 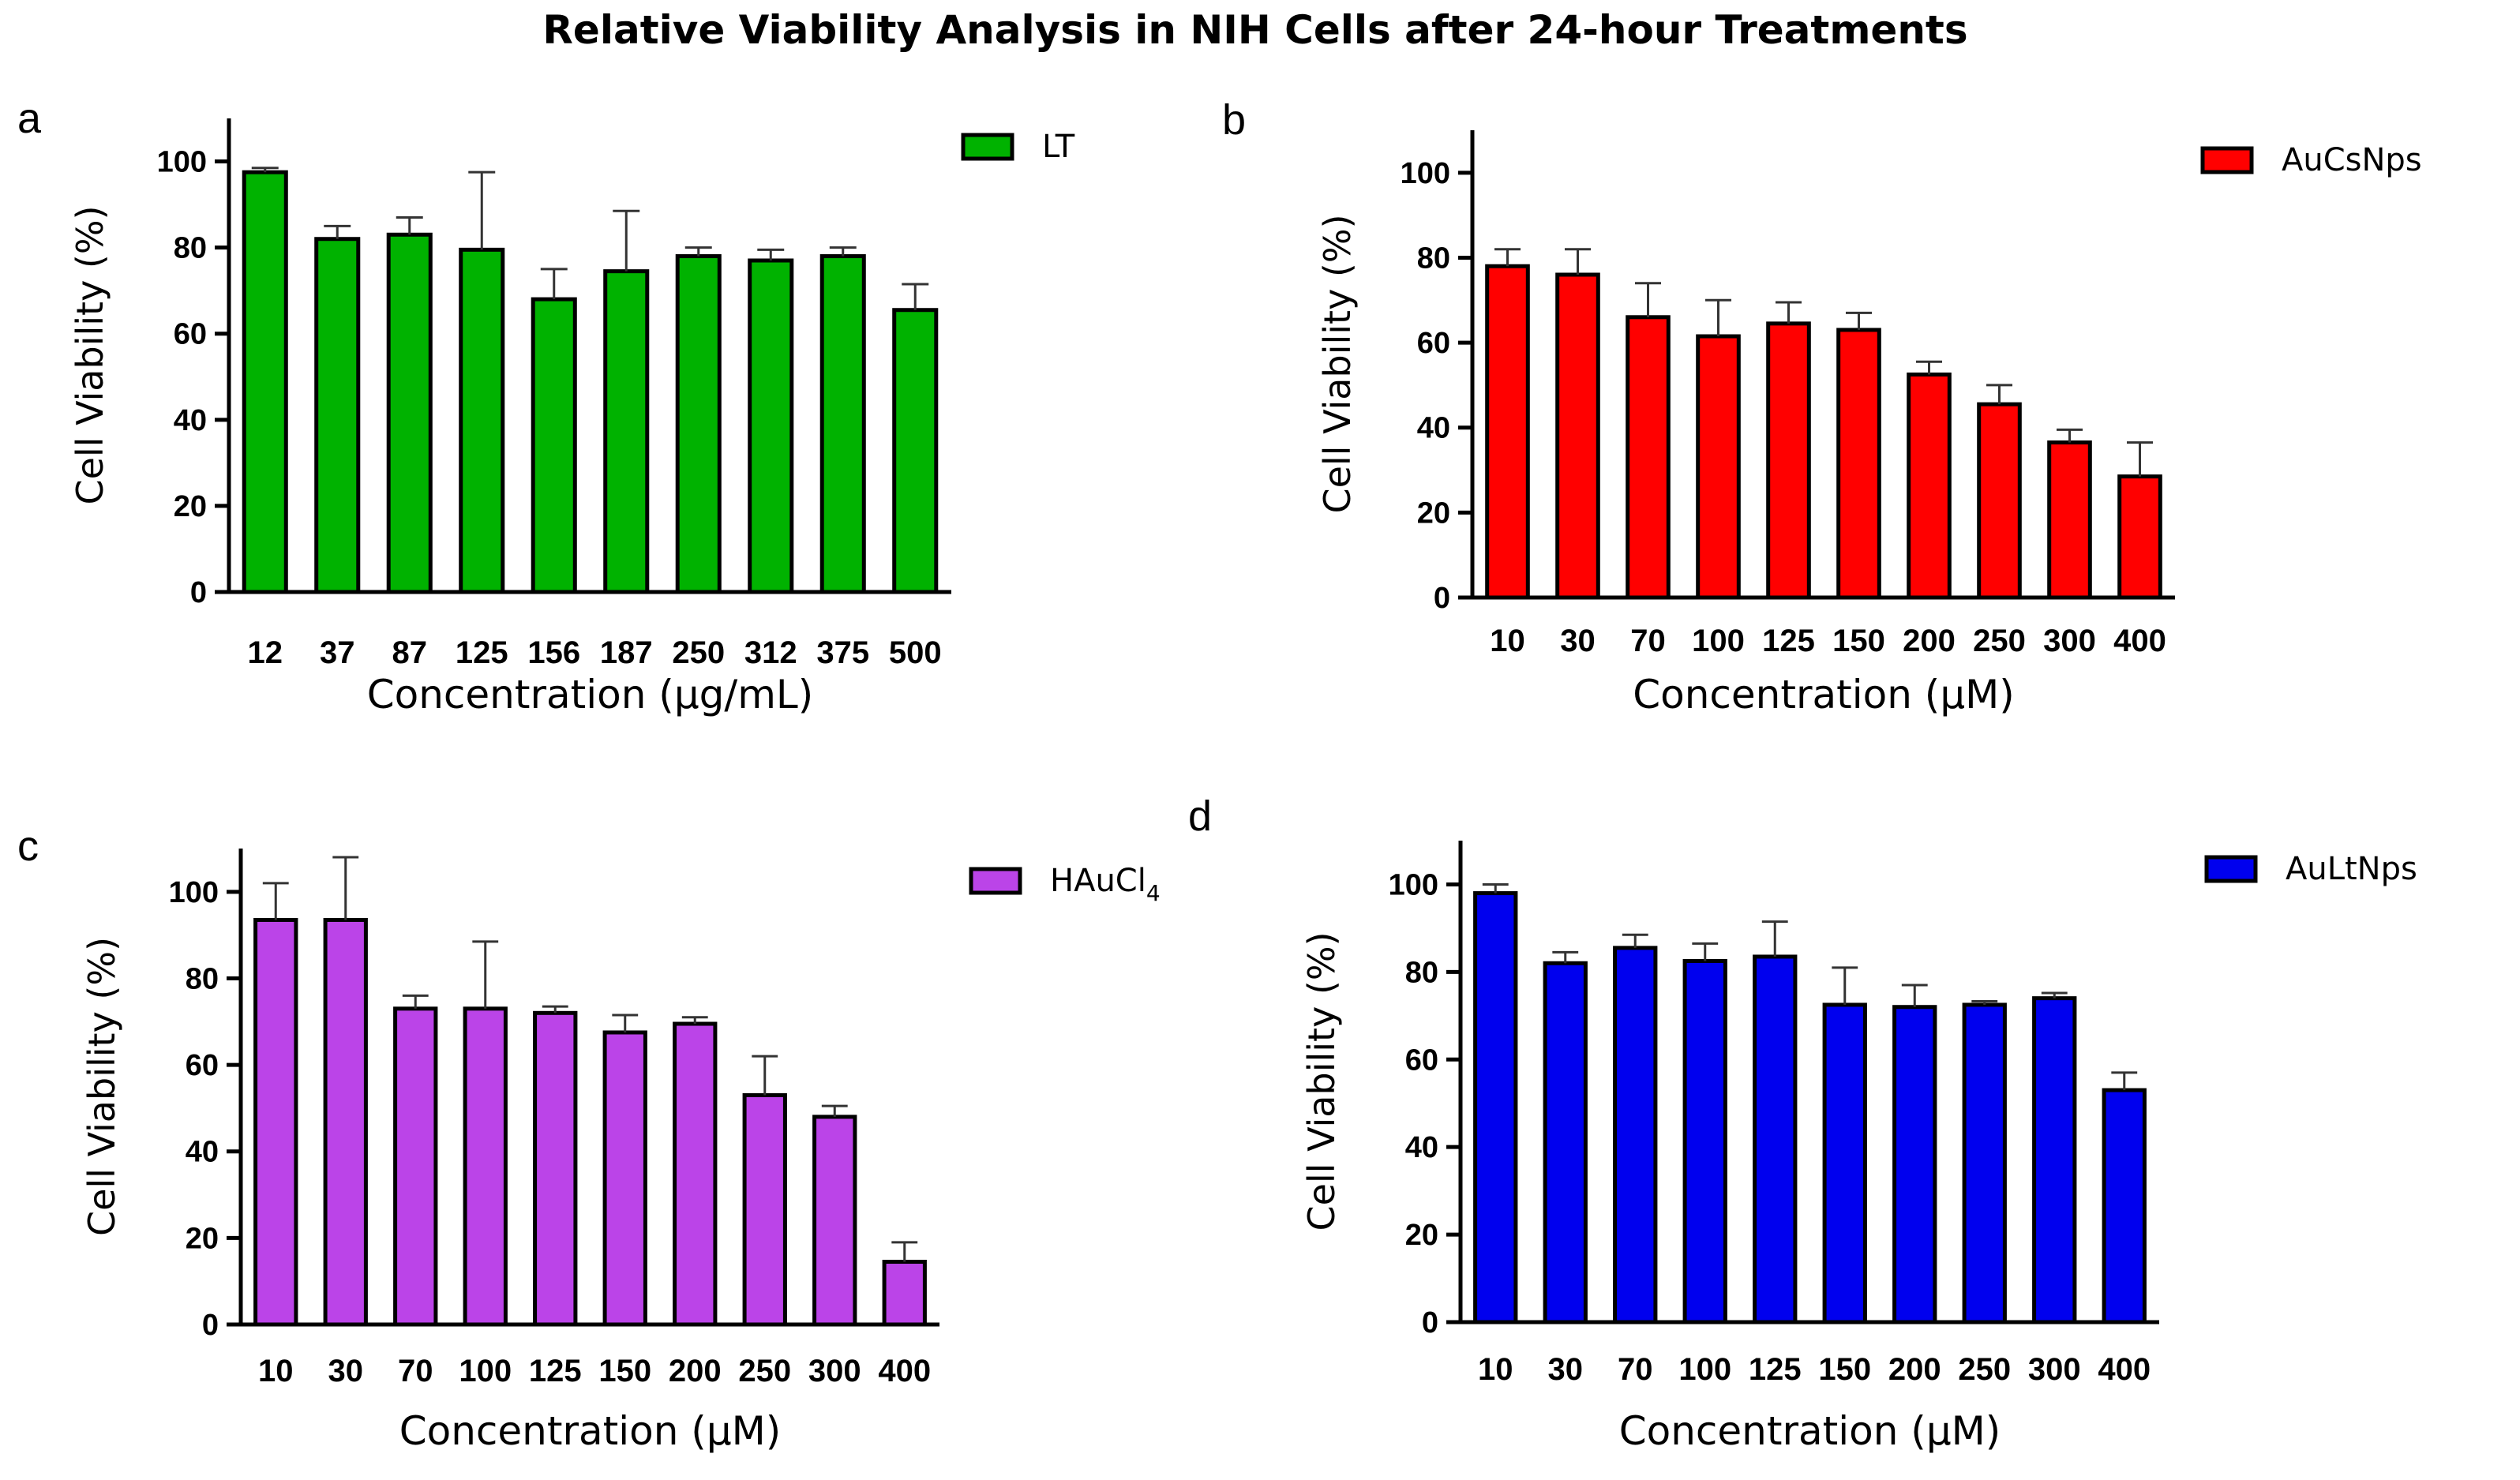 What do you see at coordinates (770, 652) in the screenshot?
I see `x-tick-label: 312` at bounding box center [770, 652].